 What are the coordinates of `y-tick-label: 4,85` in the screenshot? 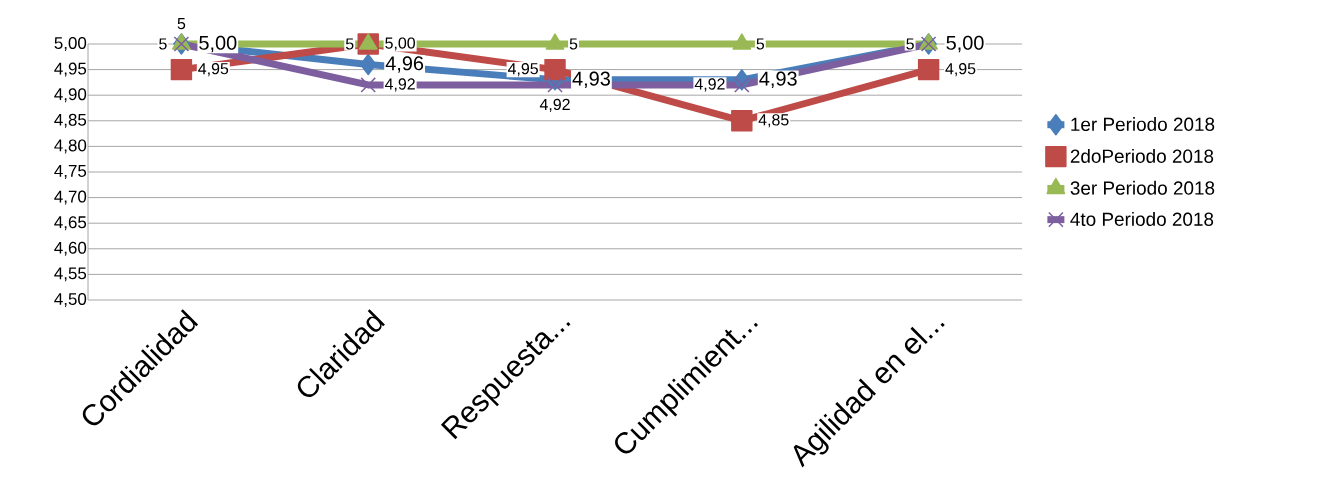 It's located at (70, 120).